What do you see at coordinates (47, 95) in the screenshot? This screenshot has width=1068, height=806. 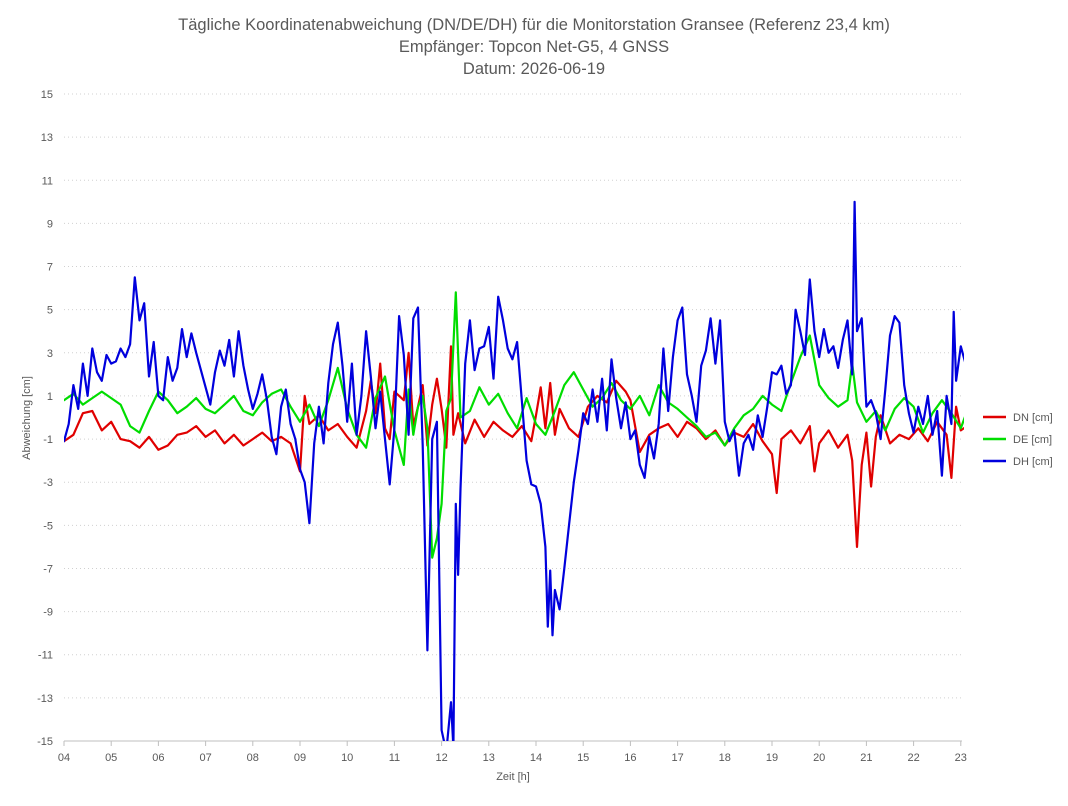 I see `y-tick-label: 15` at bounding box center [47, 95].